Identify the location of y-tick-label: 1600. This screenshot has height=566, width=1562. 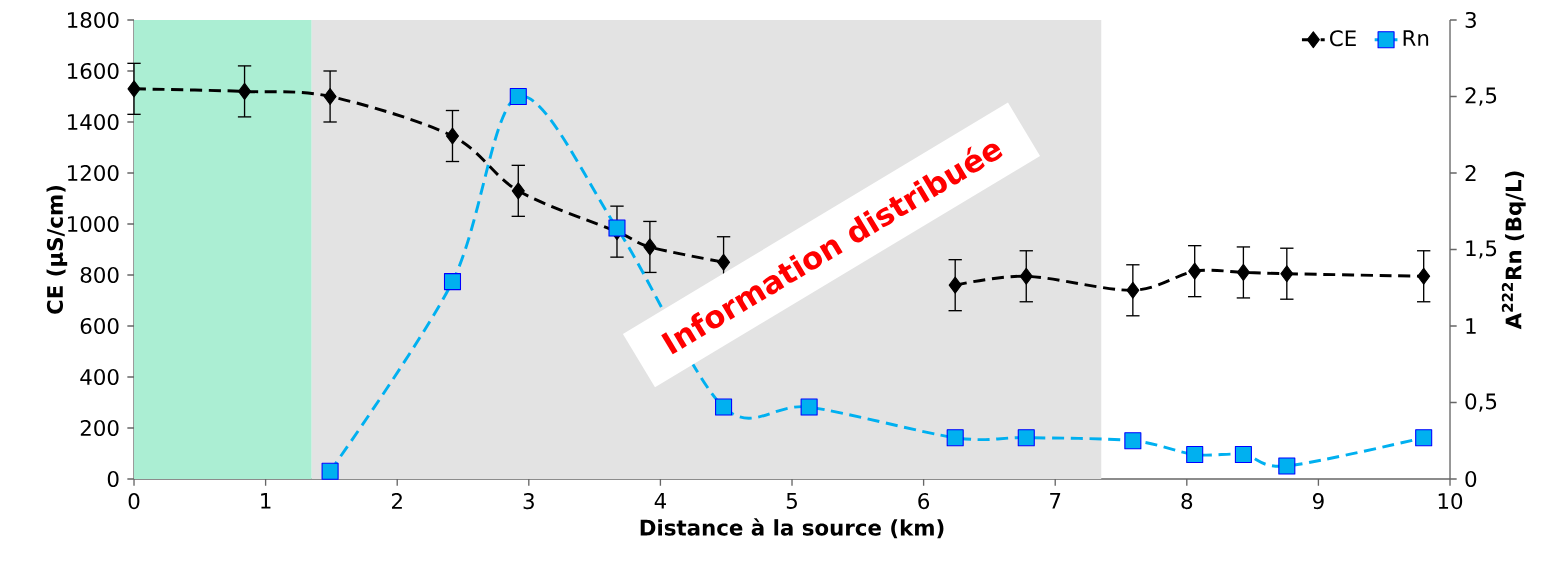
(93, 71).